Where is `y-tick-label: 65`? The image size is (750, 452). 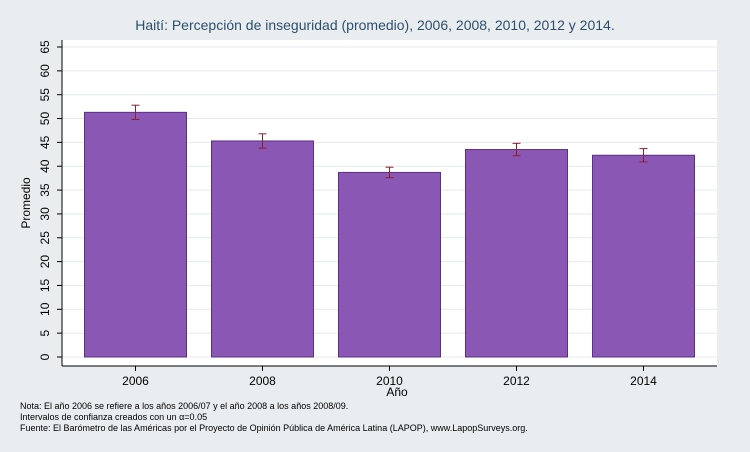 y-tick-label: 65 is located at coordinates (45, 47).